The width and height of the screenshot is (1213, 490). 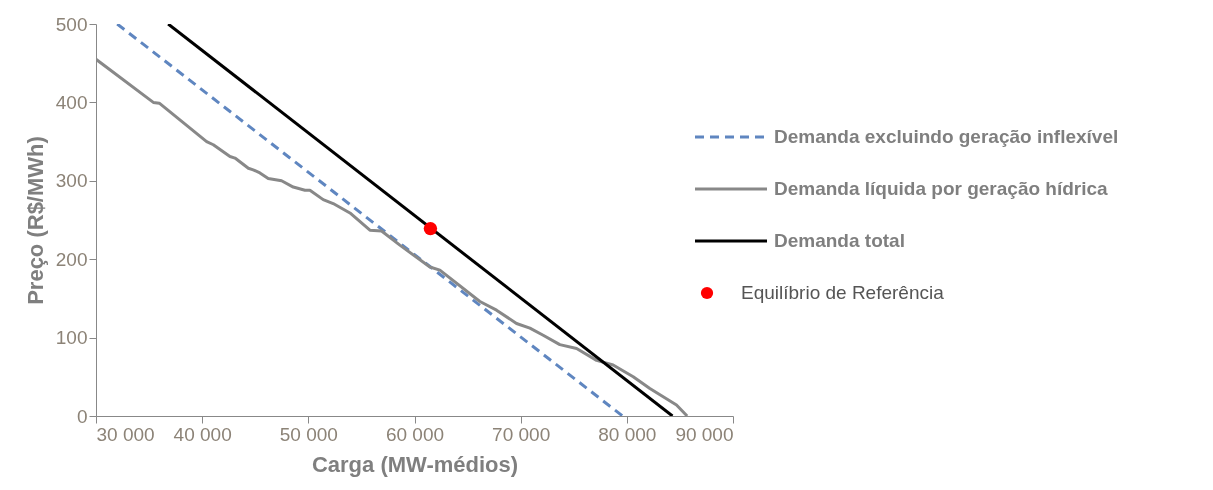 What do you see at coordinates (125, 434) in the screenshot?
I see `x-tick-label: 30 000` at bounding box center [125, 434].